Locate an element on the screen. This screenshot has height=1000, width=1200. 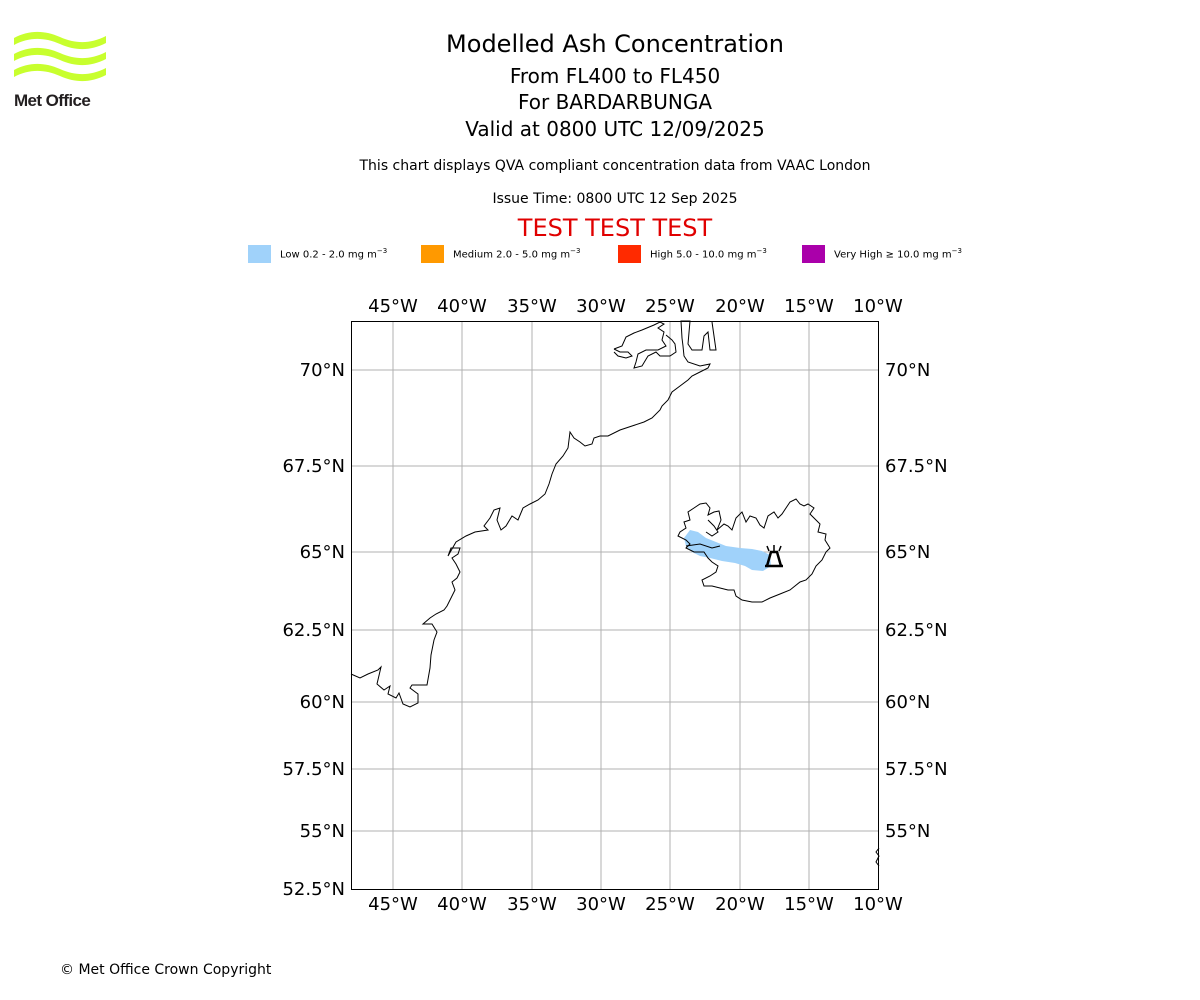
top-longitude-labels: 45°W 40°W 35°W 30°W 25°W 20°W 15°W 10°W is located at coordinates (635, 306).